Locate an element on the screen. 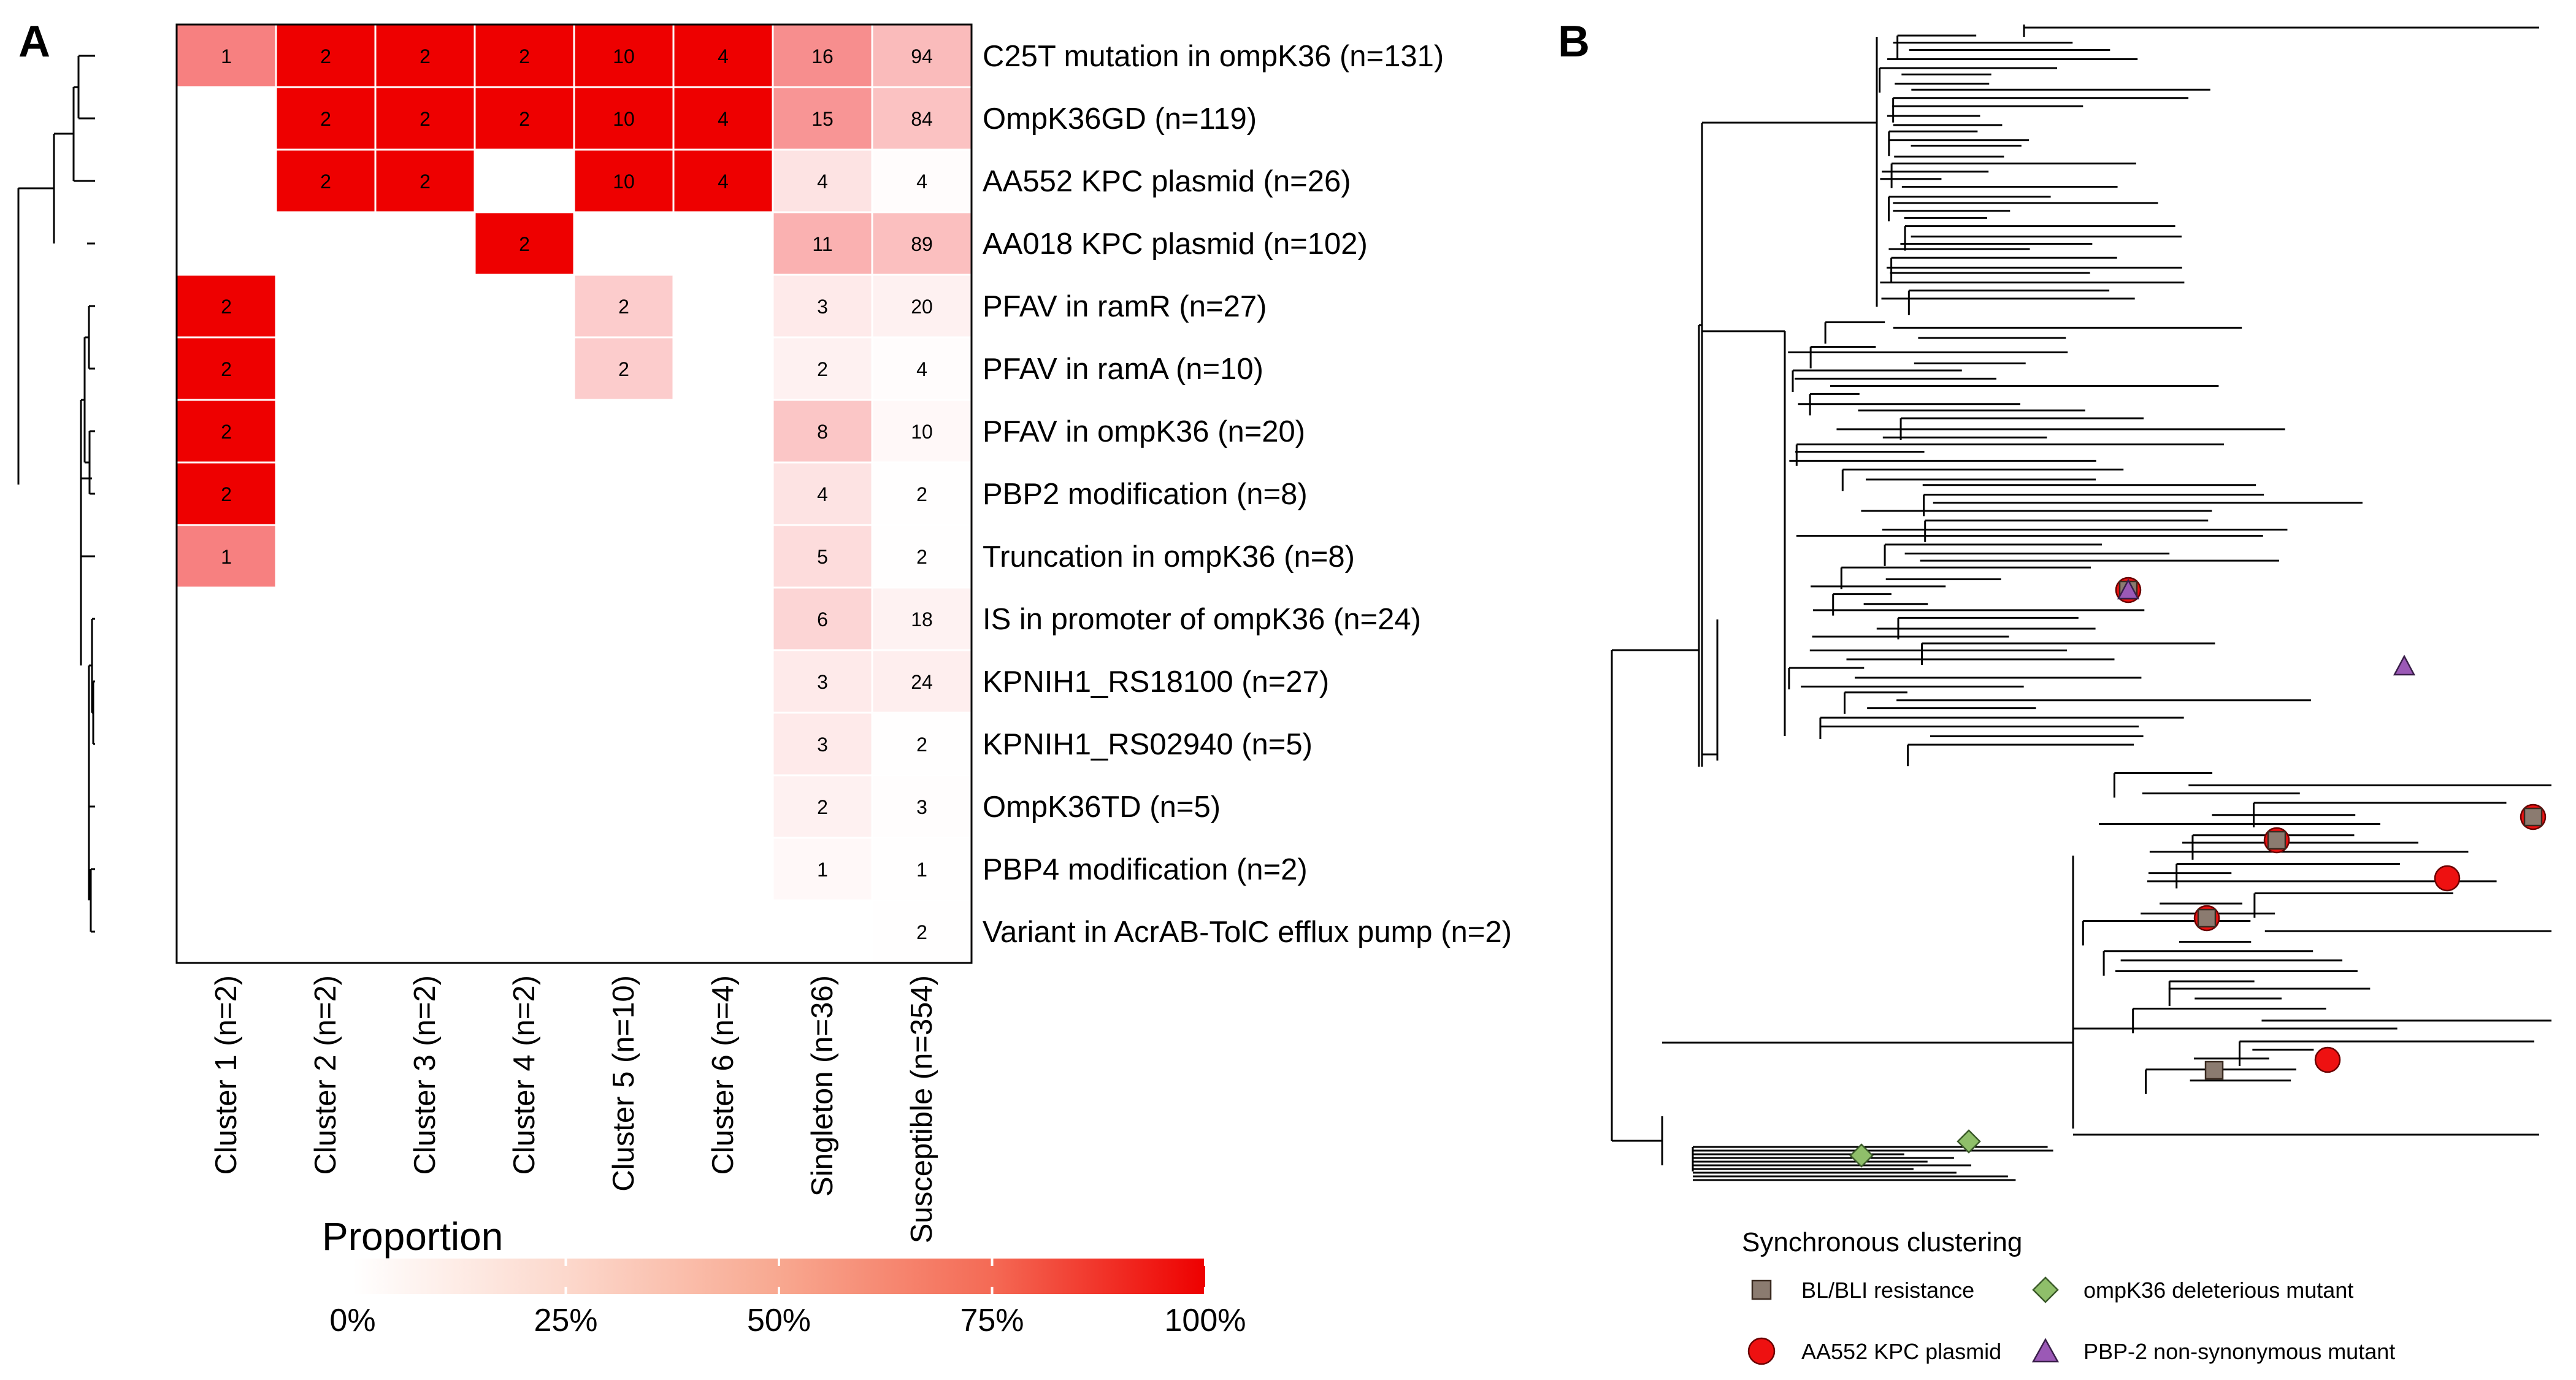  pbp2-marker is located at coordinates (2404, 665).